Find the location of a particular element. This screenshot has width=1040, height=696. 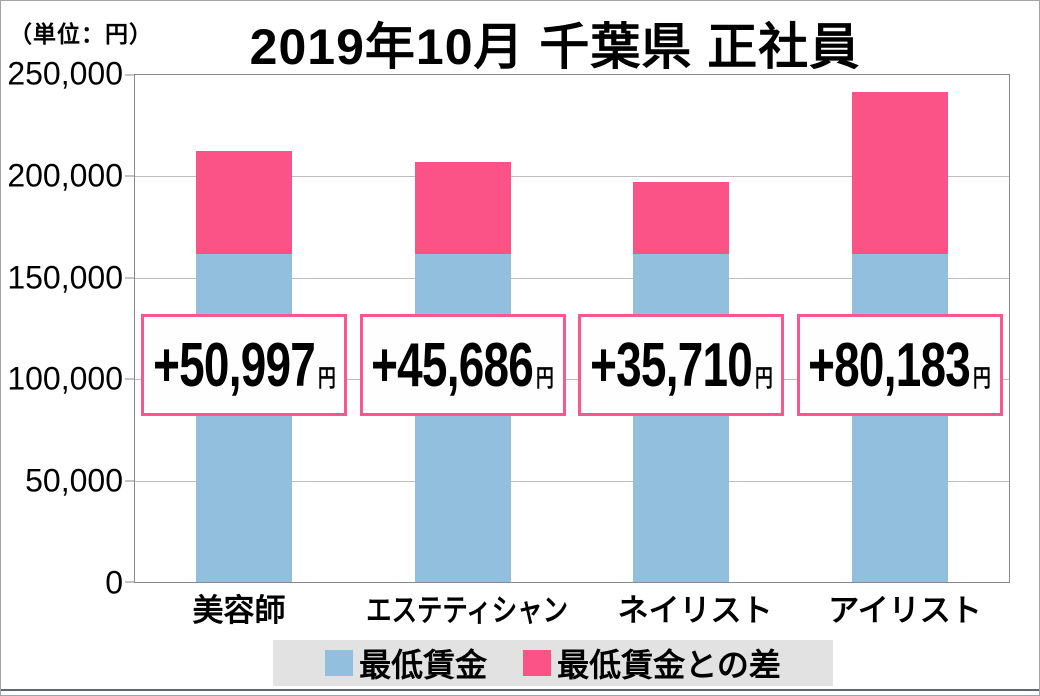

legend: 最低賃金 最低賃金との差 is located at coordinates (553, 663).